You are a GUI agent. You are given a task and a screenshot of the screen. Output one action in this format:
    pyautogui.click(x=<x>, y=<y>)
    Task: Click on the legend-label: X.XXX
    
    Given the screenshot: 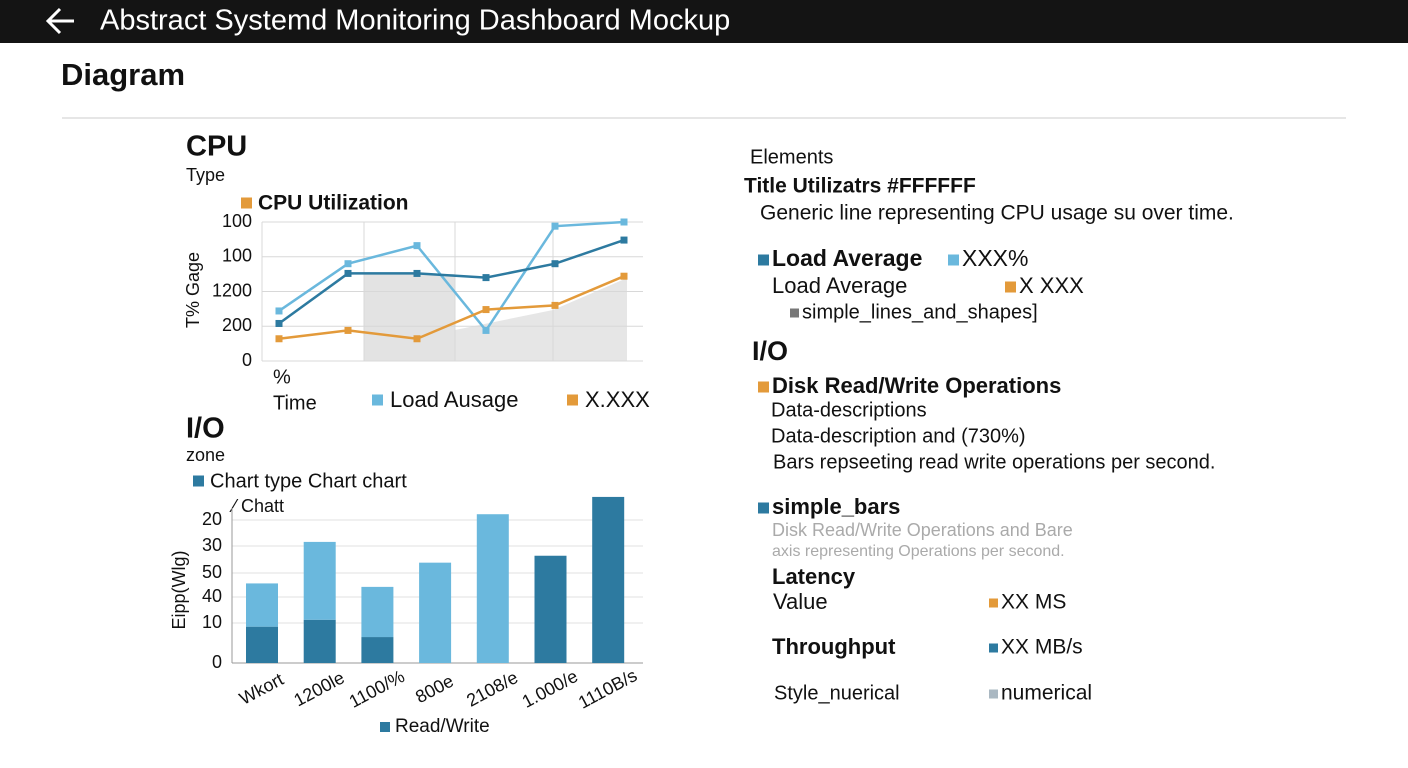 What is the action you would take?
    pyautogui.click(x=617, y=399)
    